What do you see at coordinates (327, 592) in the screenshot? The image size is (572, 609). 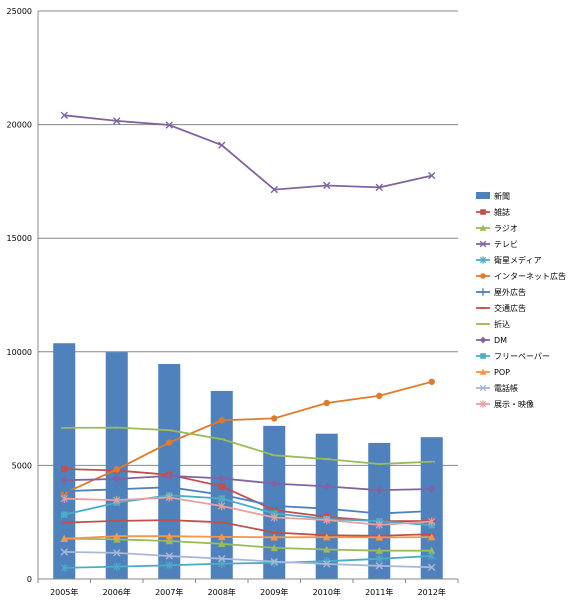 I see `x-tick-label: 2010年` at bounding box center [327, 592].